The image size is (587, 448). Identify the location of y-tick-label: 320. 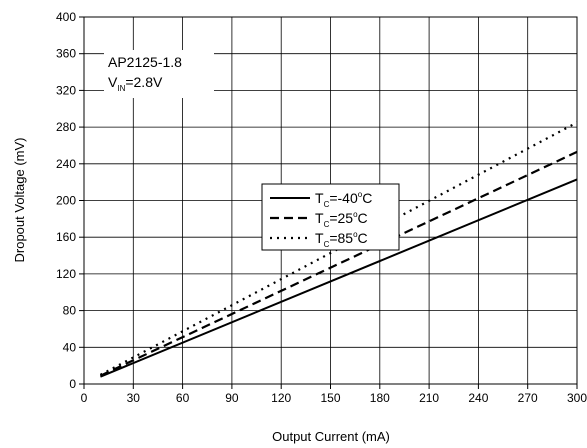
(66, 90).